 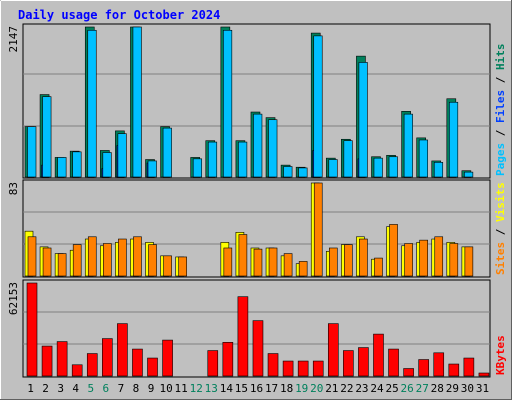 What do you see at coordinates (500, 57) in the screenshot?
I see `legend-hits: Hits` at bounding box center [500, 57].